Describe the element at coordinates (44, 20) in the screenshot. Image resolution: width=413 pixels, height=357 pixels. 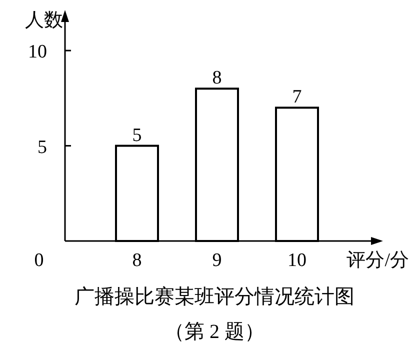
I see `ylabel: 人数` at that location.